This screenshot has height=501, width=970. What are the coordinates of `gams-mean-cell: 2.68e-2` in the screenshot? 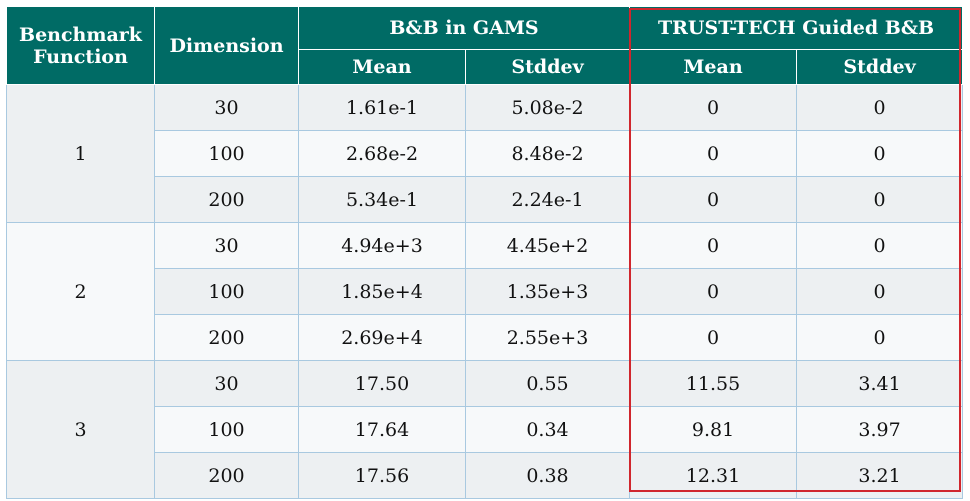 It's located at (382, 153).